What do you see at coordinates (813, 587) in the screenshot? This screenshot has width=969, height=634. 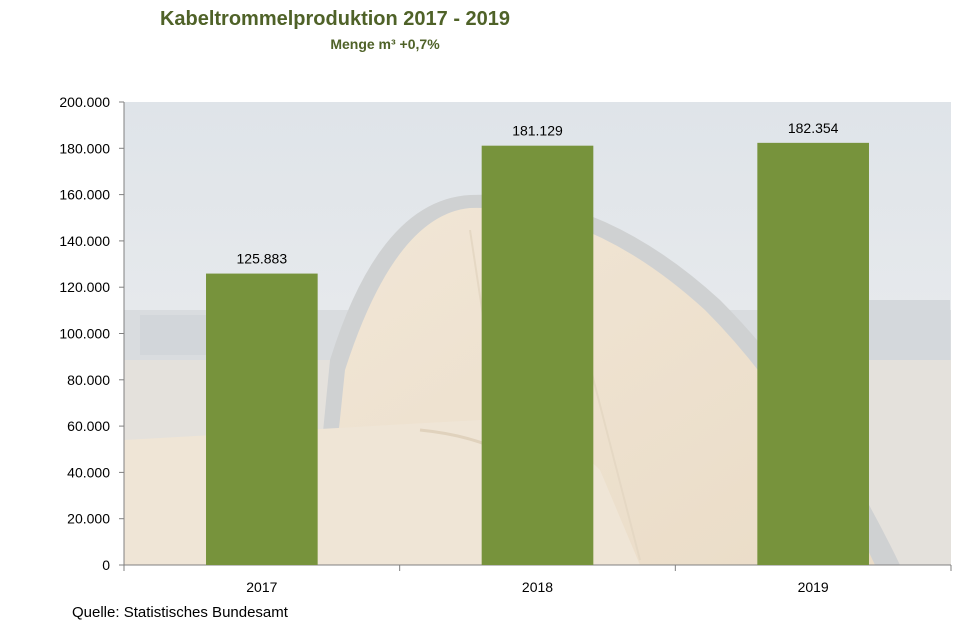 I see `x-tick-label-2019: 2019` at bounding box center [813, 587].